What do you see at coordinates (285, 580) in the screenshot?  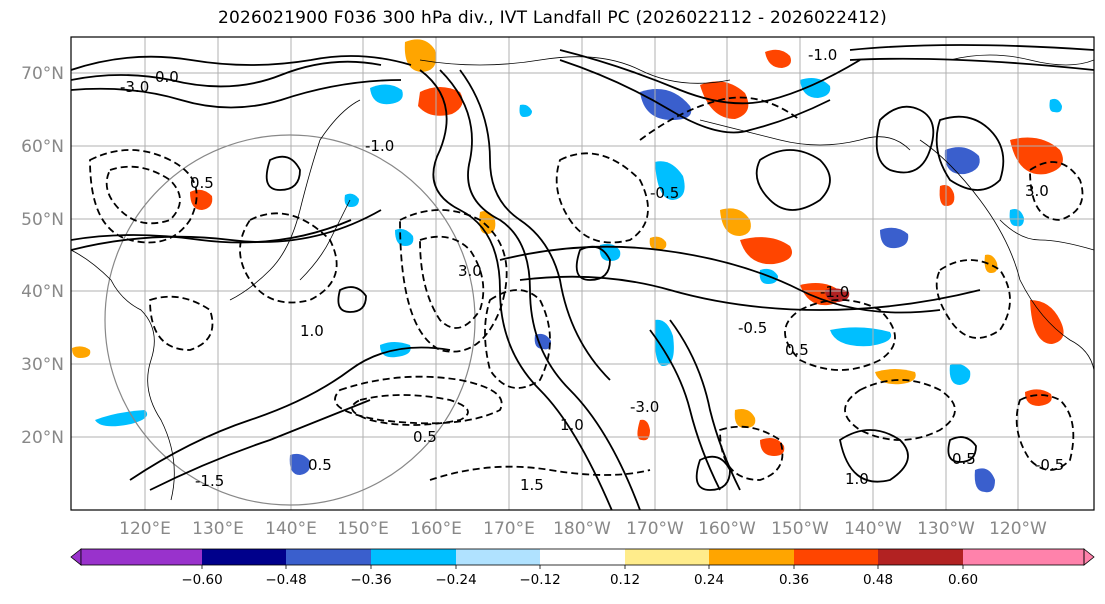 I see `colorbar-tick-label: −0.48` at bounding box center [285, 580].